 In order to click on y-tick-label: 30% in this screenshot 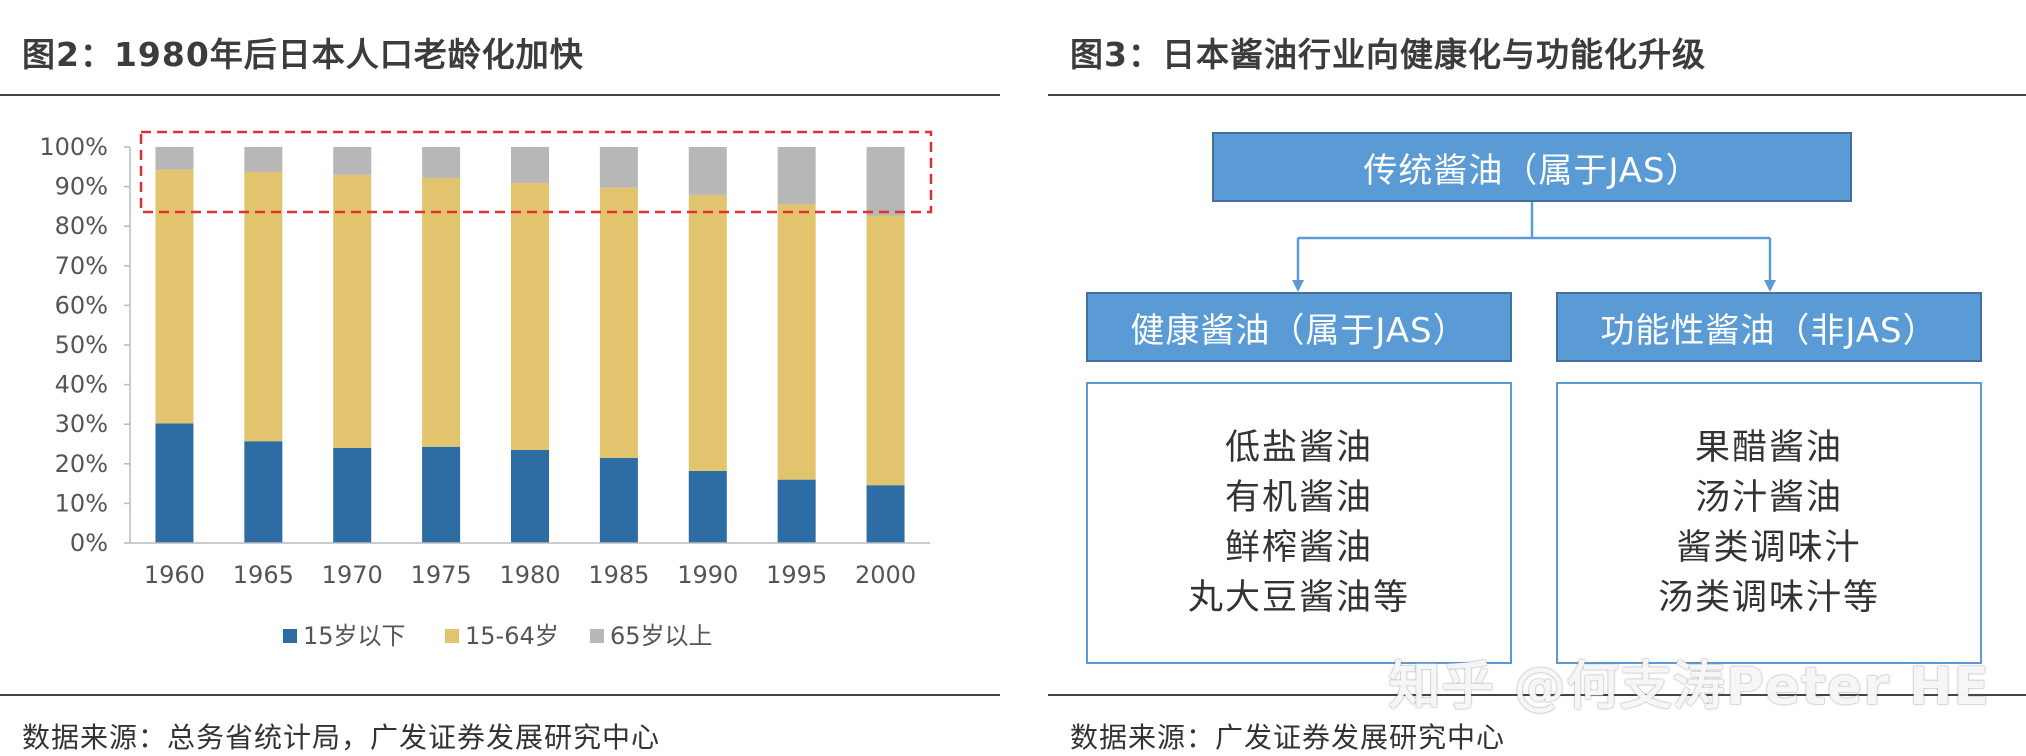, I will do `click(81, 424)`.